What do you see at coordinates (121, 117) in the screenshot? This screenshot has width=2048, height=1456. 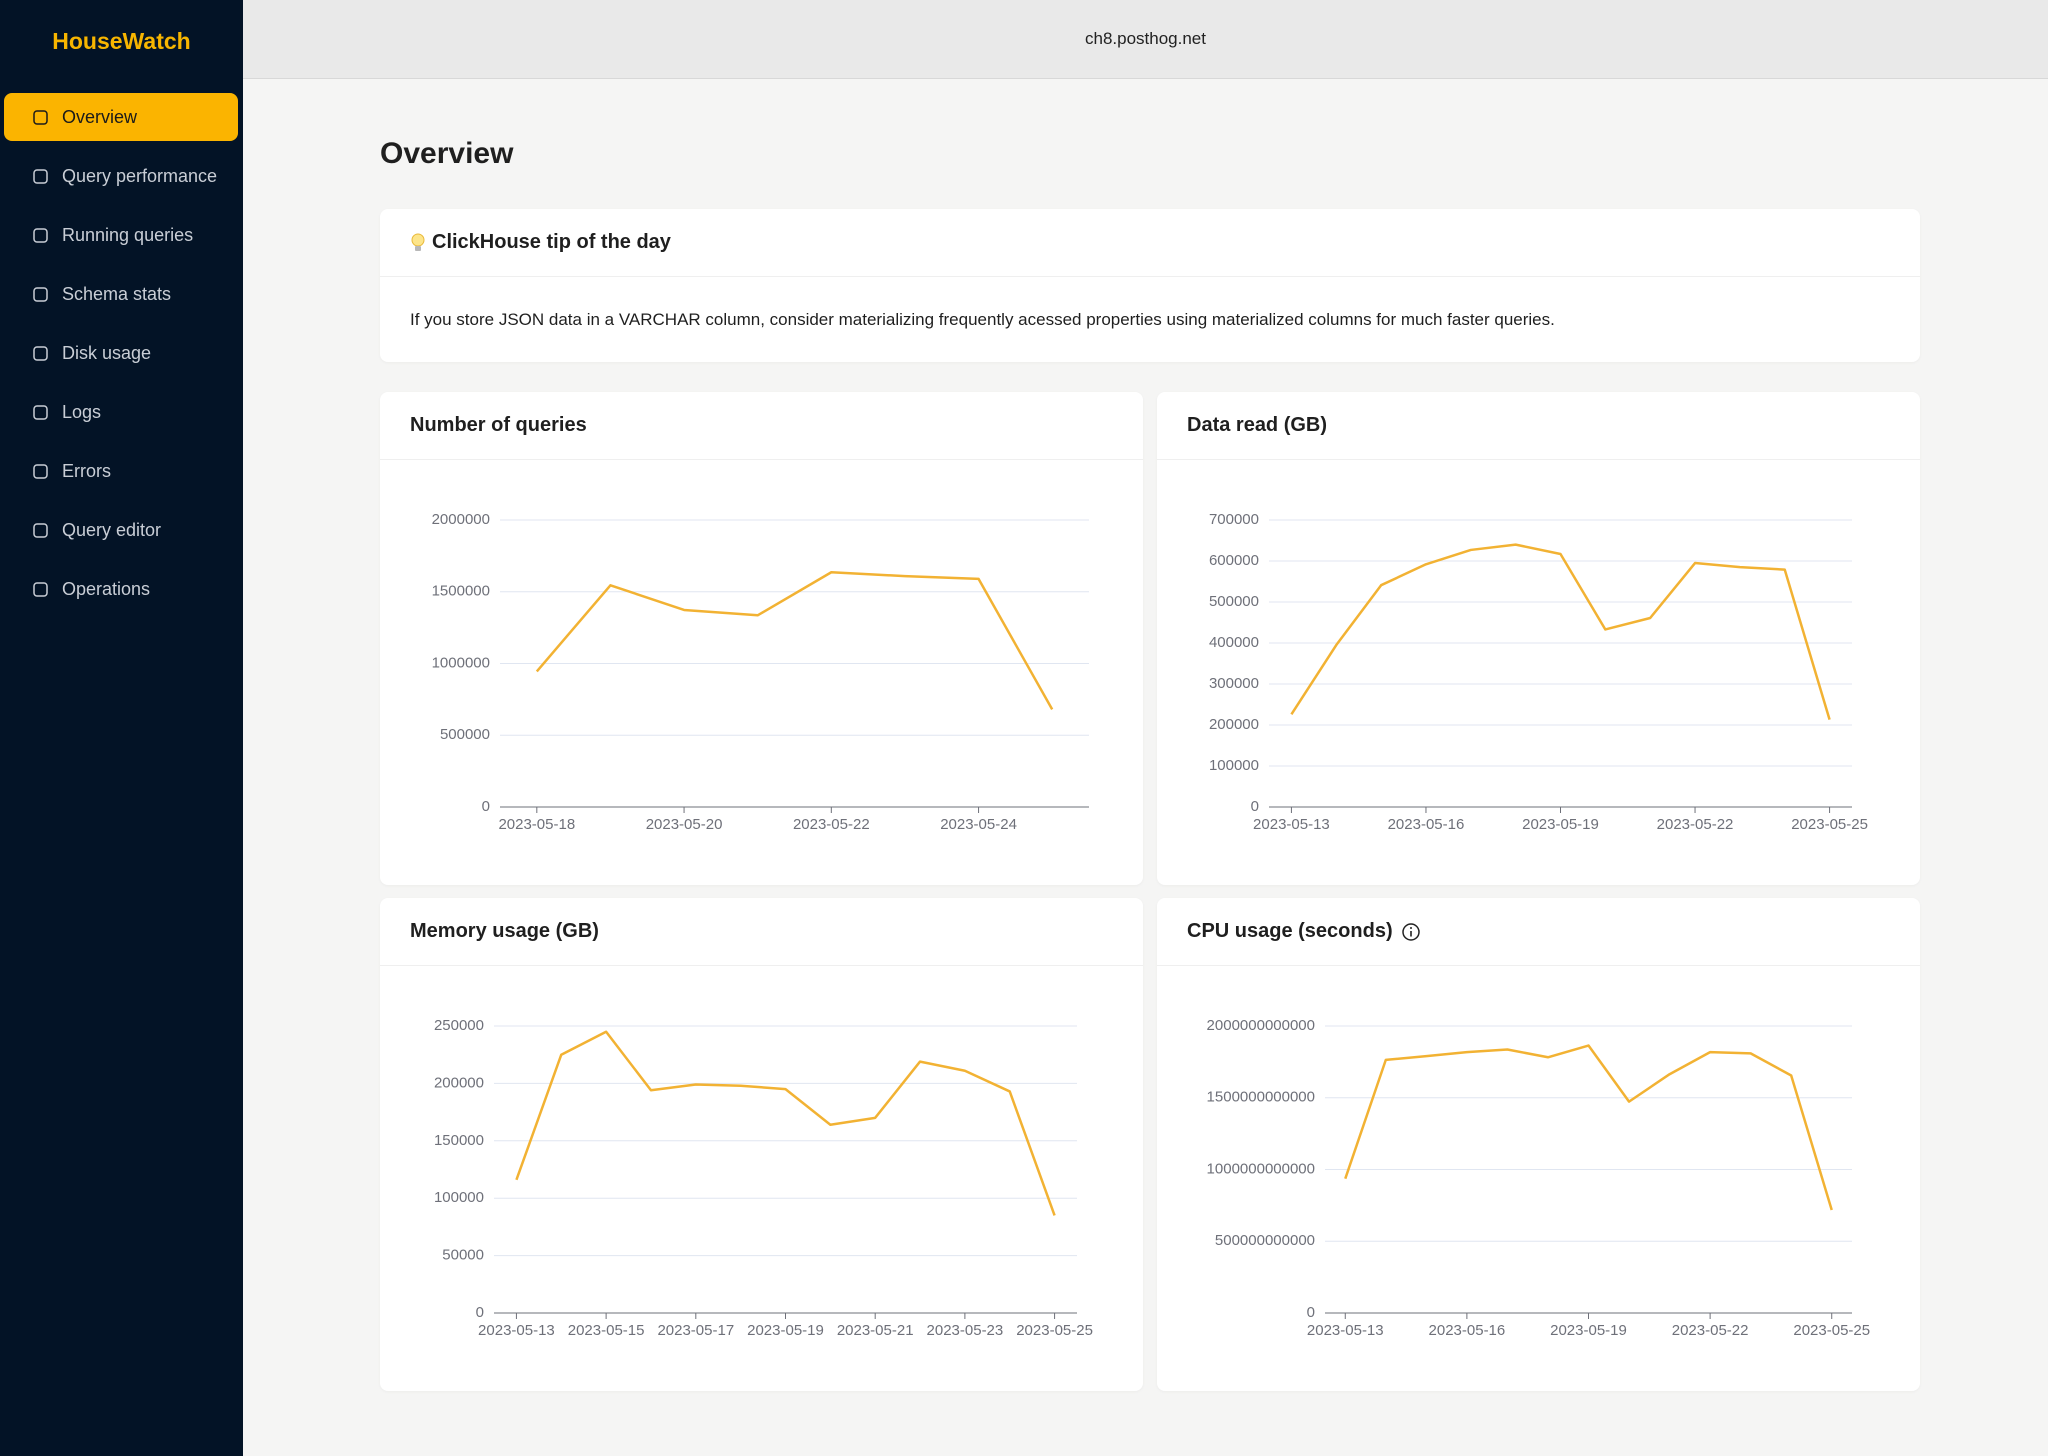 I see `menu-item: Overview` at bounding box center [121, 117].